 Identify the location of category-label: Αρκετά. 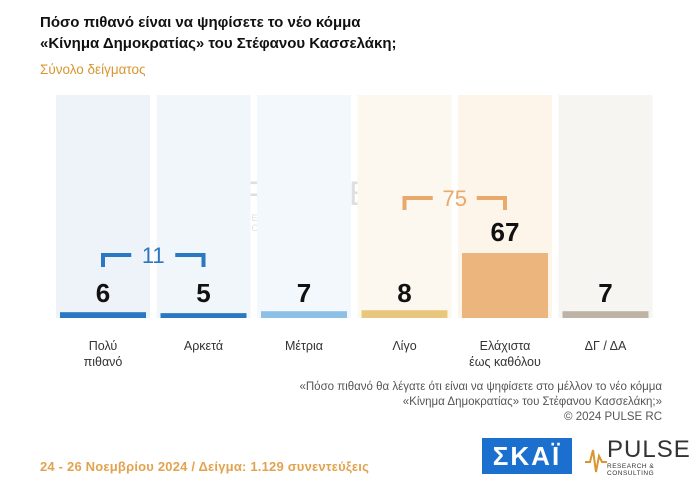
(203, 346).